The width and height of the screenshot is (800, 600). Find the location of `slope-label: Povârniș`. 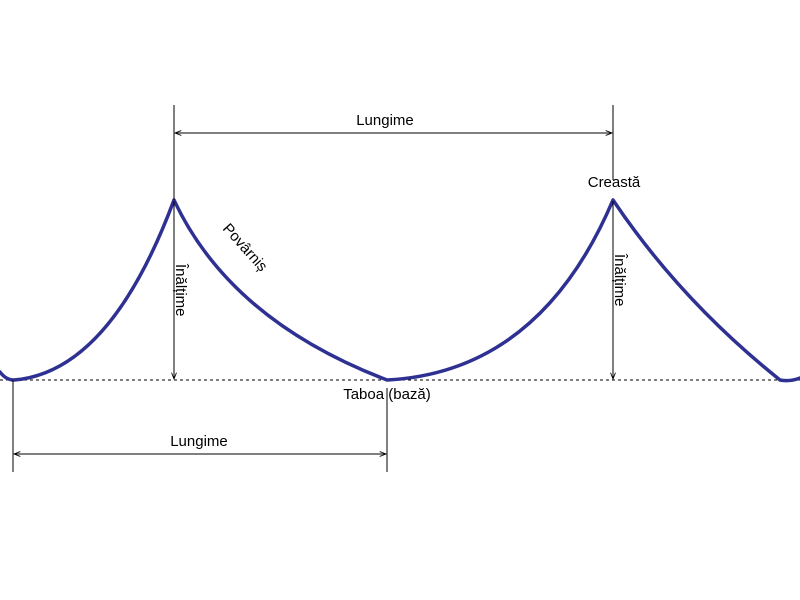

slope-label: Povârniș is located at coordinates (245, 247).